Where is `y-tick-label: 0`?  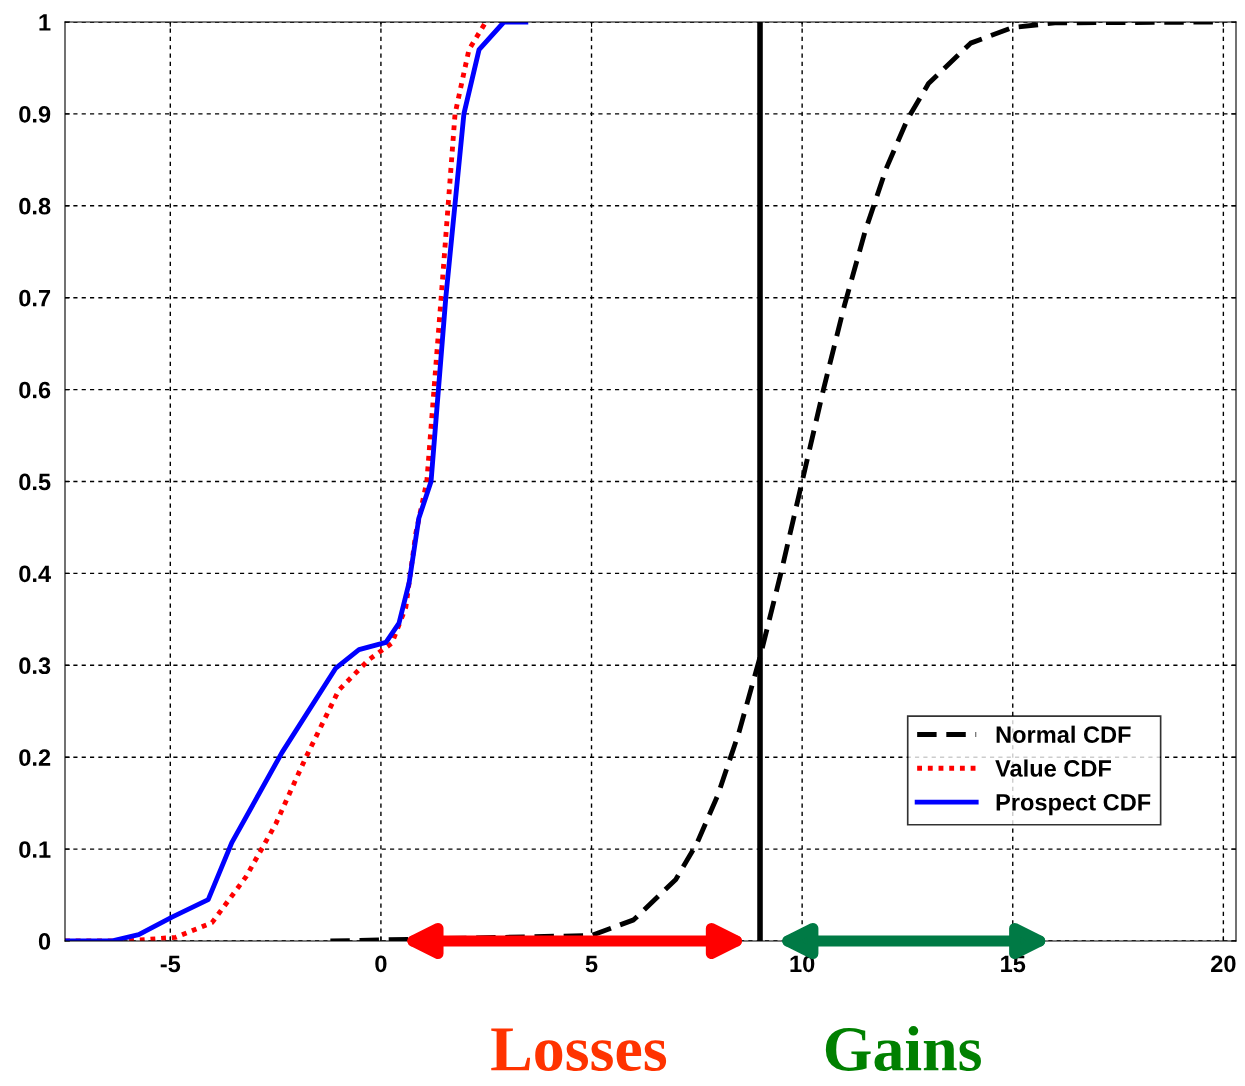
y-tick-label: 0 is located at coordinates (44, 941).